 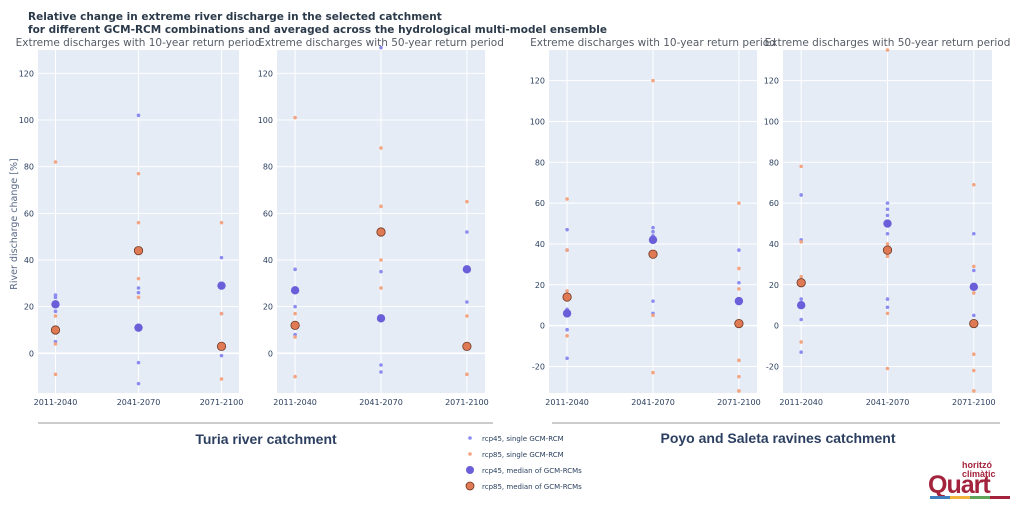 What do you see at coordinates (470, 438) in the screenshot?
I see `legend-marker-rcp45-single` at bounding box center [470, 438].